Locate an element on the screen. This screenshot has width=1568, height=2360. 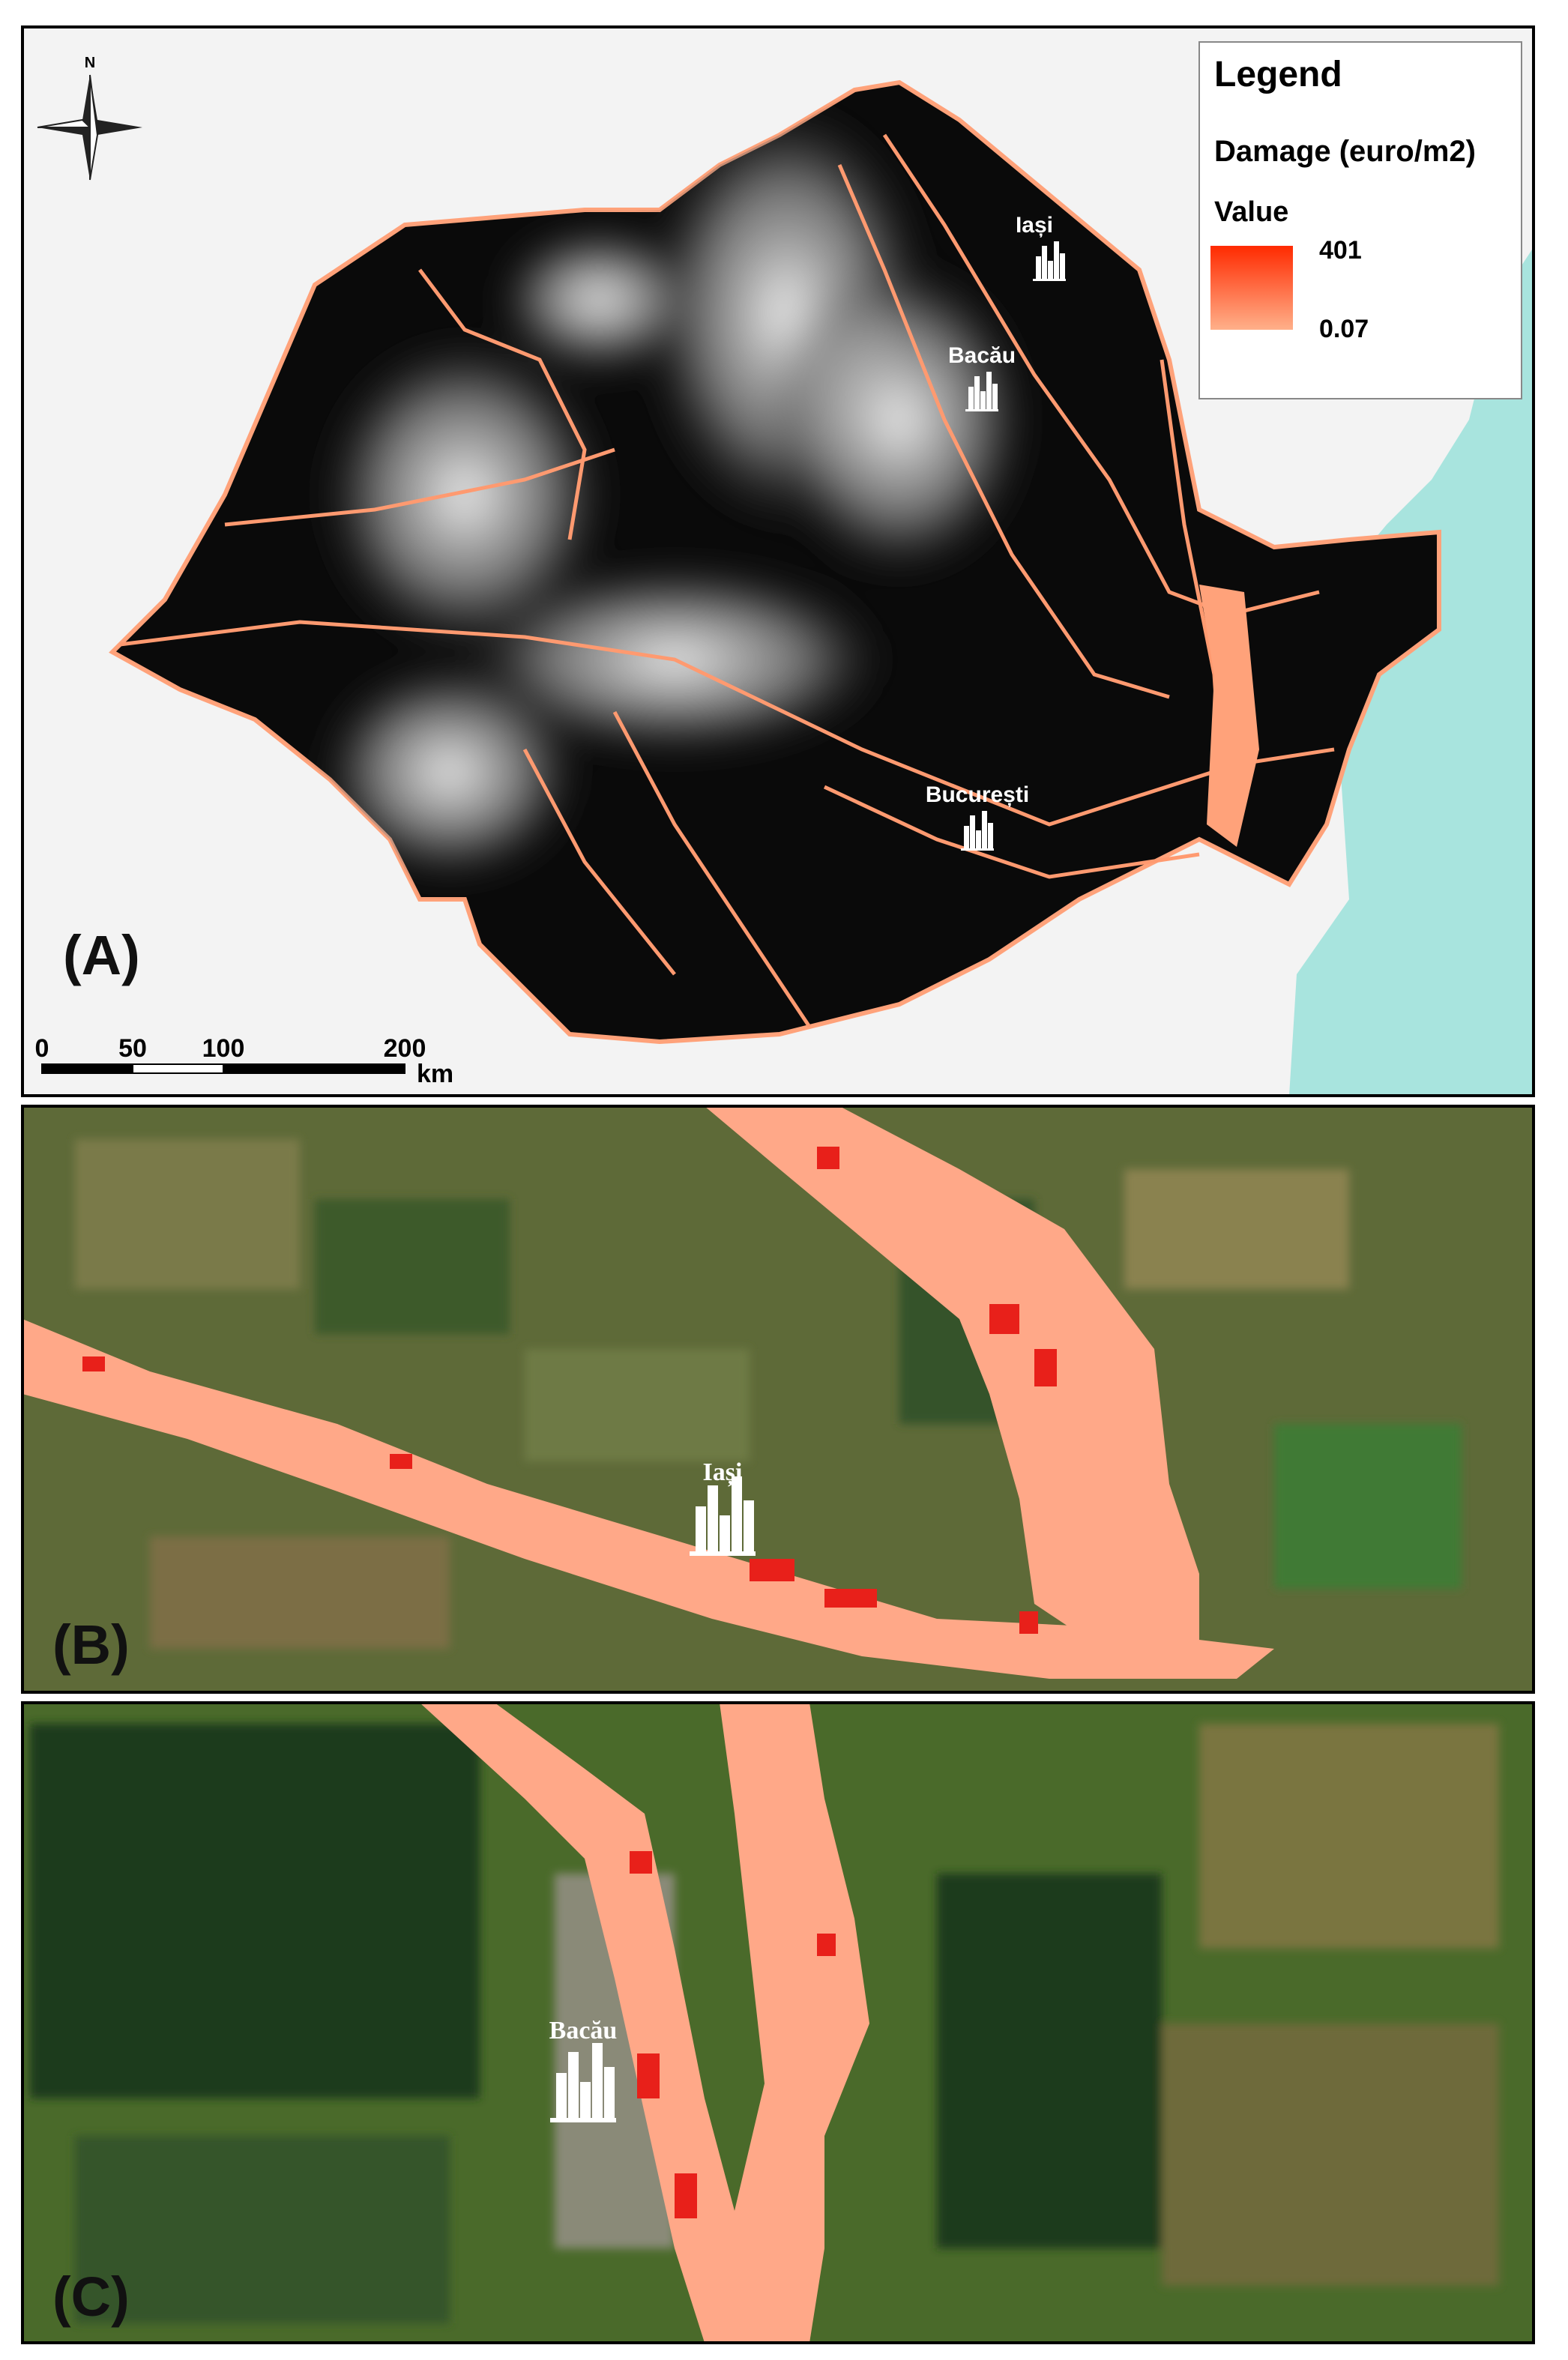
panel-label: (B) is located at coordinates (91, 1645).